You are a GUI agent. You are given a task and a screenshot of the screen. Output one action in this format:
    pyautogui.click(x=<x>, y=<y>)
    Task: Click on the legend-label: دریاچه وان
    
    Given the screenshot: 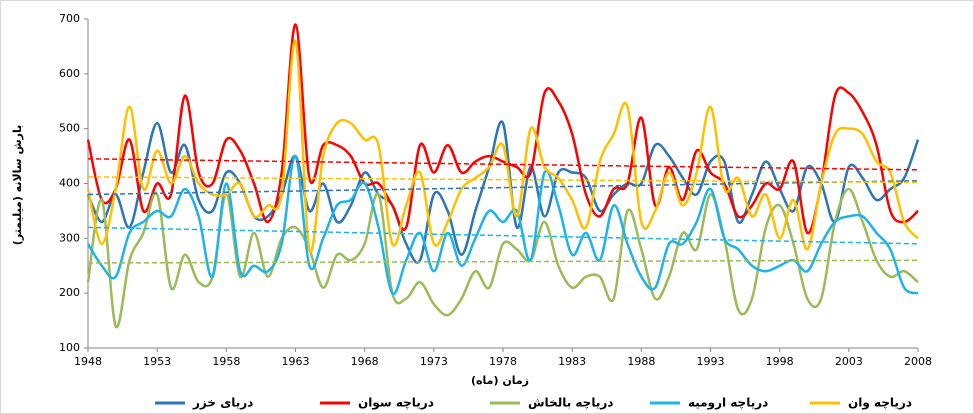 What is the action you would take?
    pyautogui.click(x=880, y=403)
    